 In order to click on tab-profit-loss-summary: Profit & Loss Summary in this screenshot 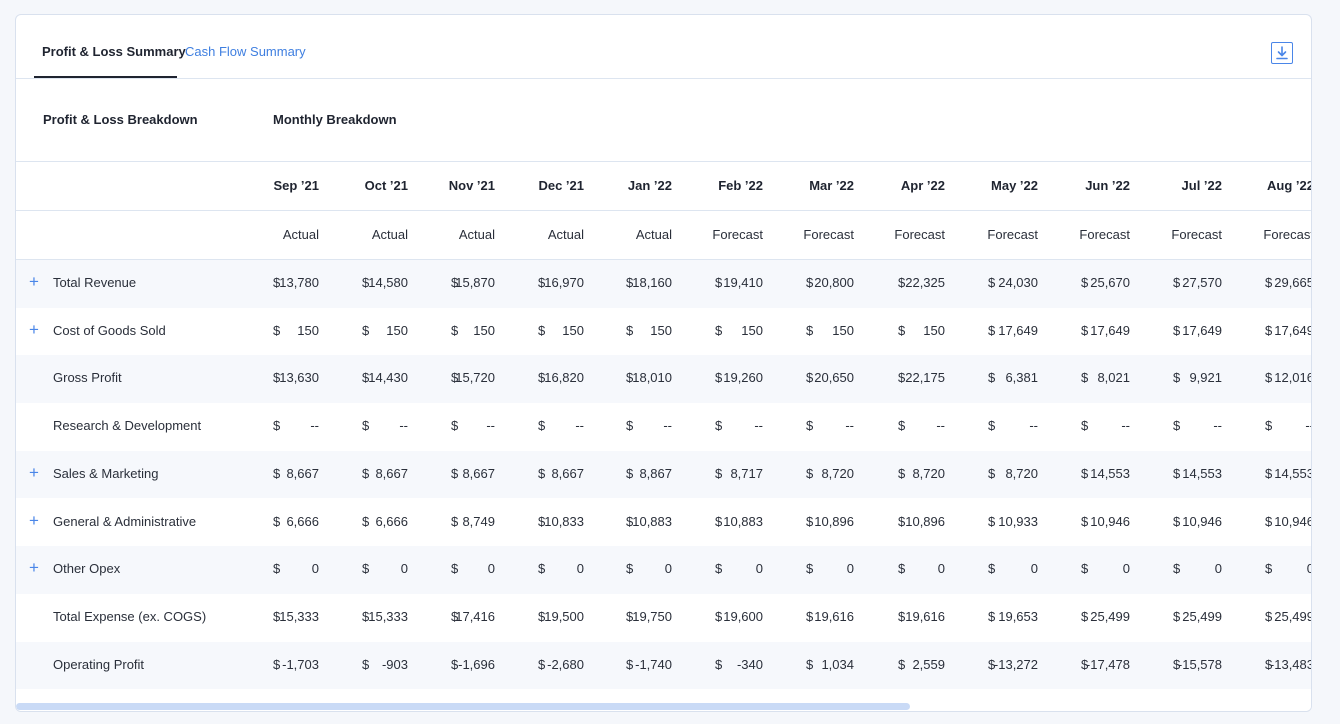, I will do `click(114, 51)`.